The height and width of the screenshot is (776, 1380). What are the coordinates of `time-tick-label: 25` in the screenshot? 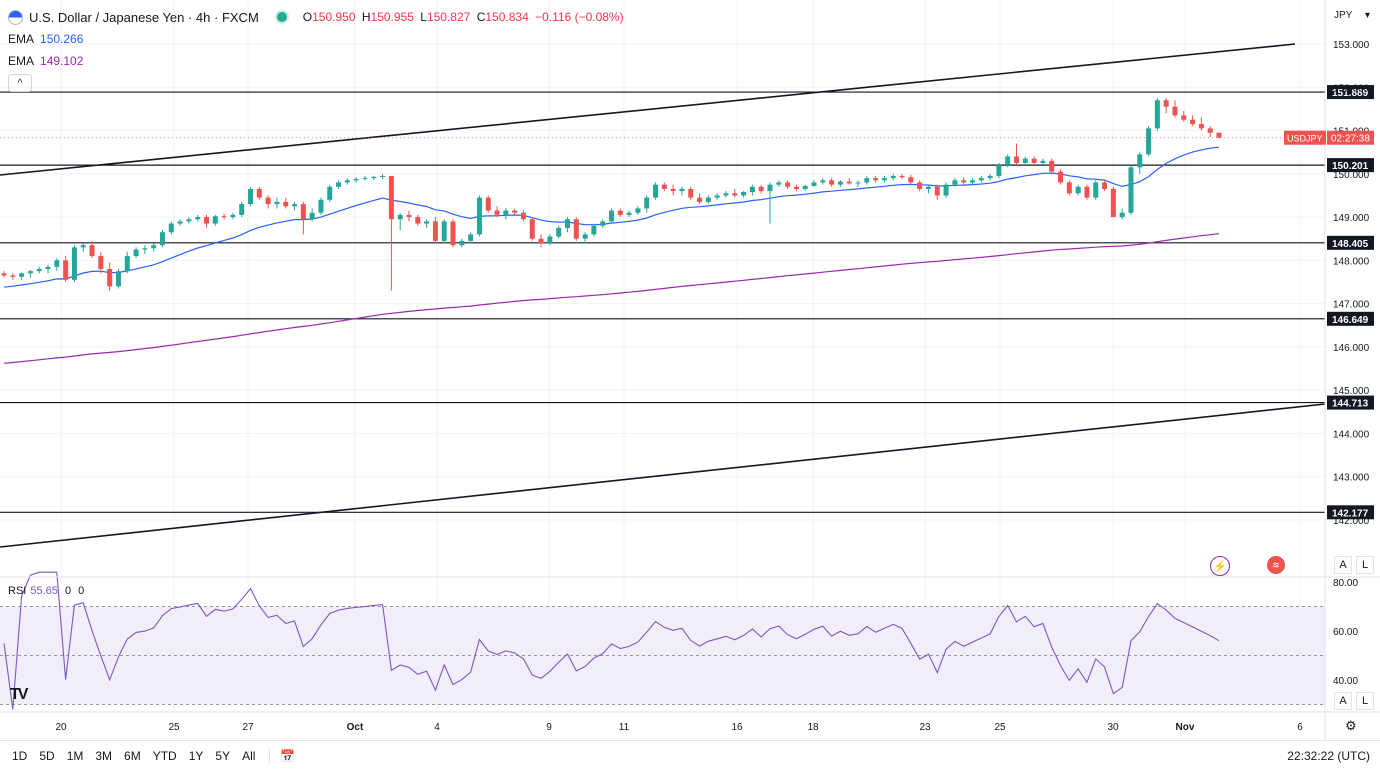 It's located at (174, 727).